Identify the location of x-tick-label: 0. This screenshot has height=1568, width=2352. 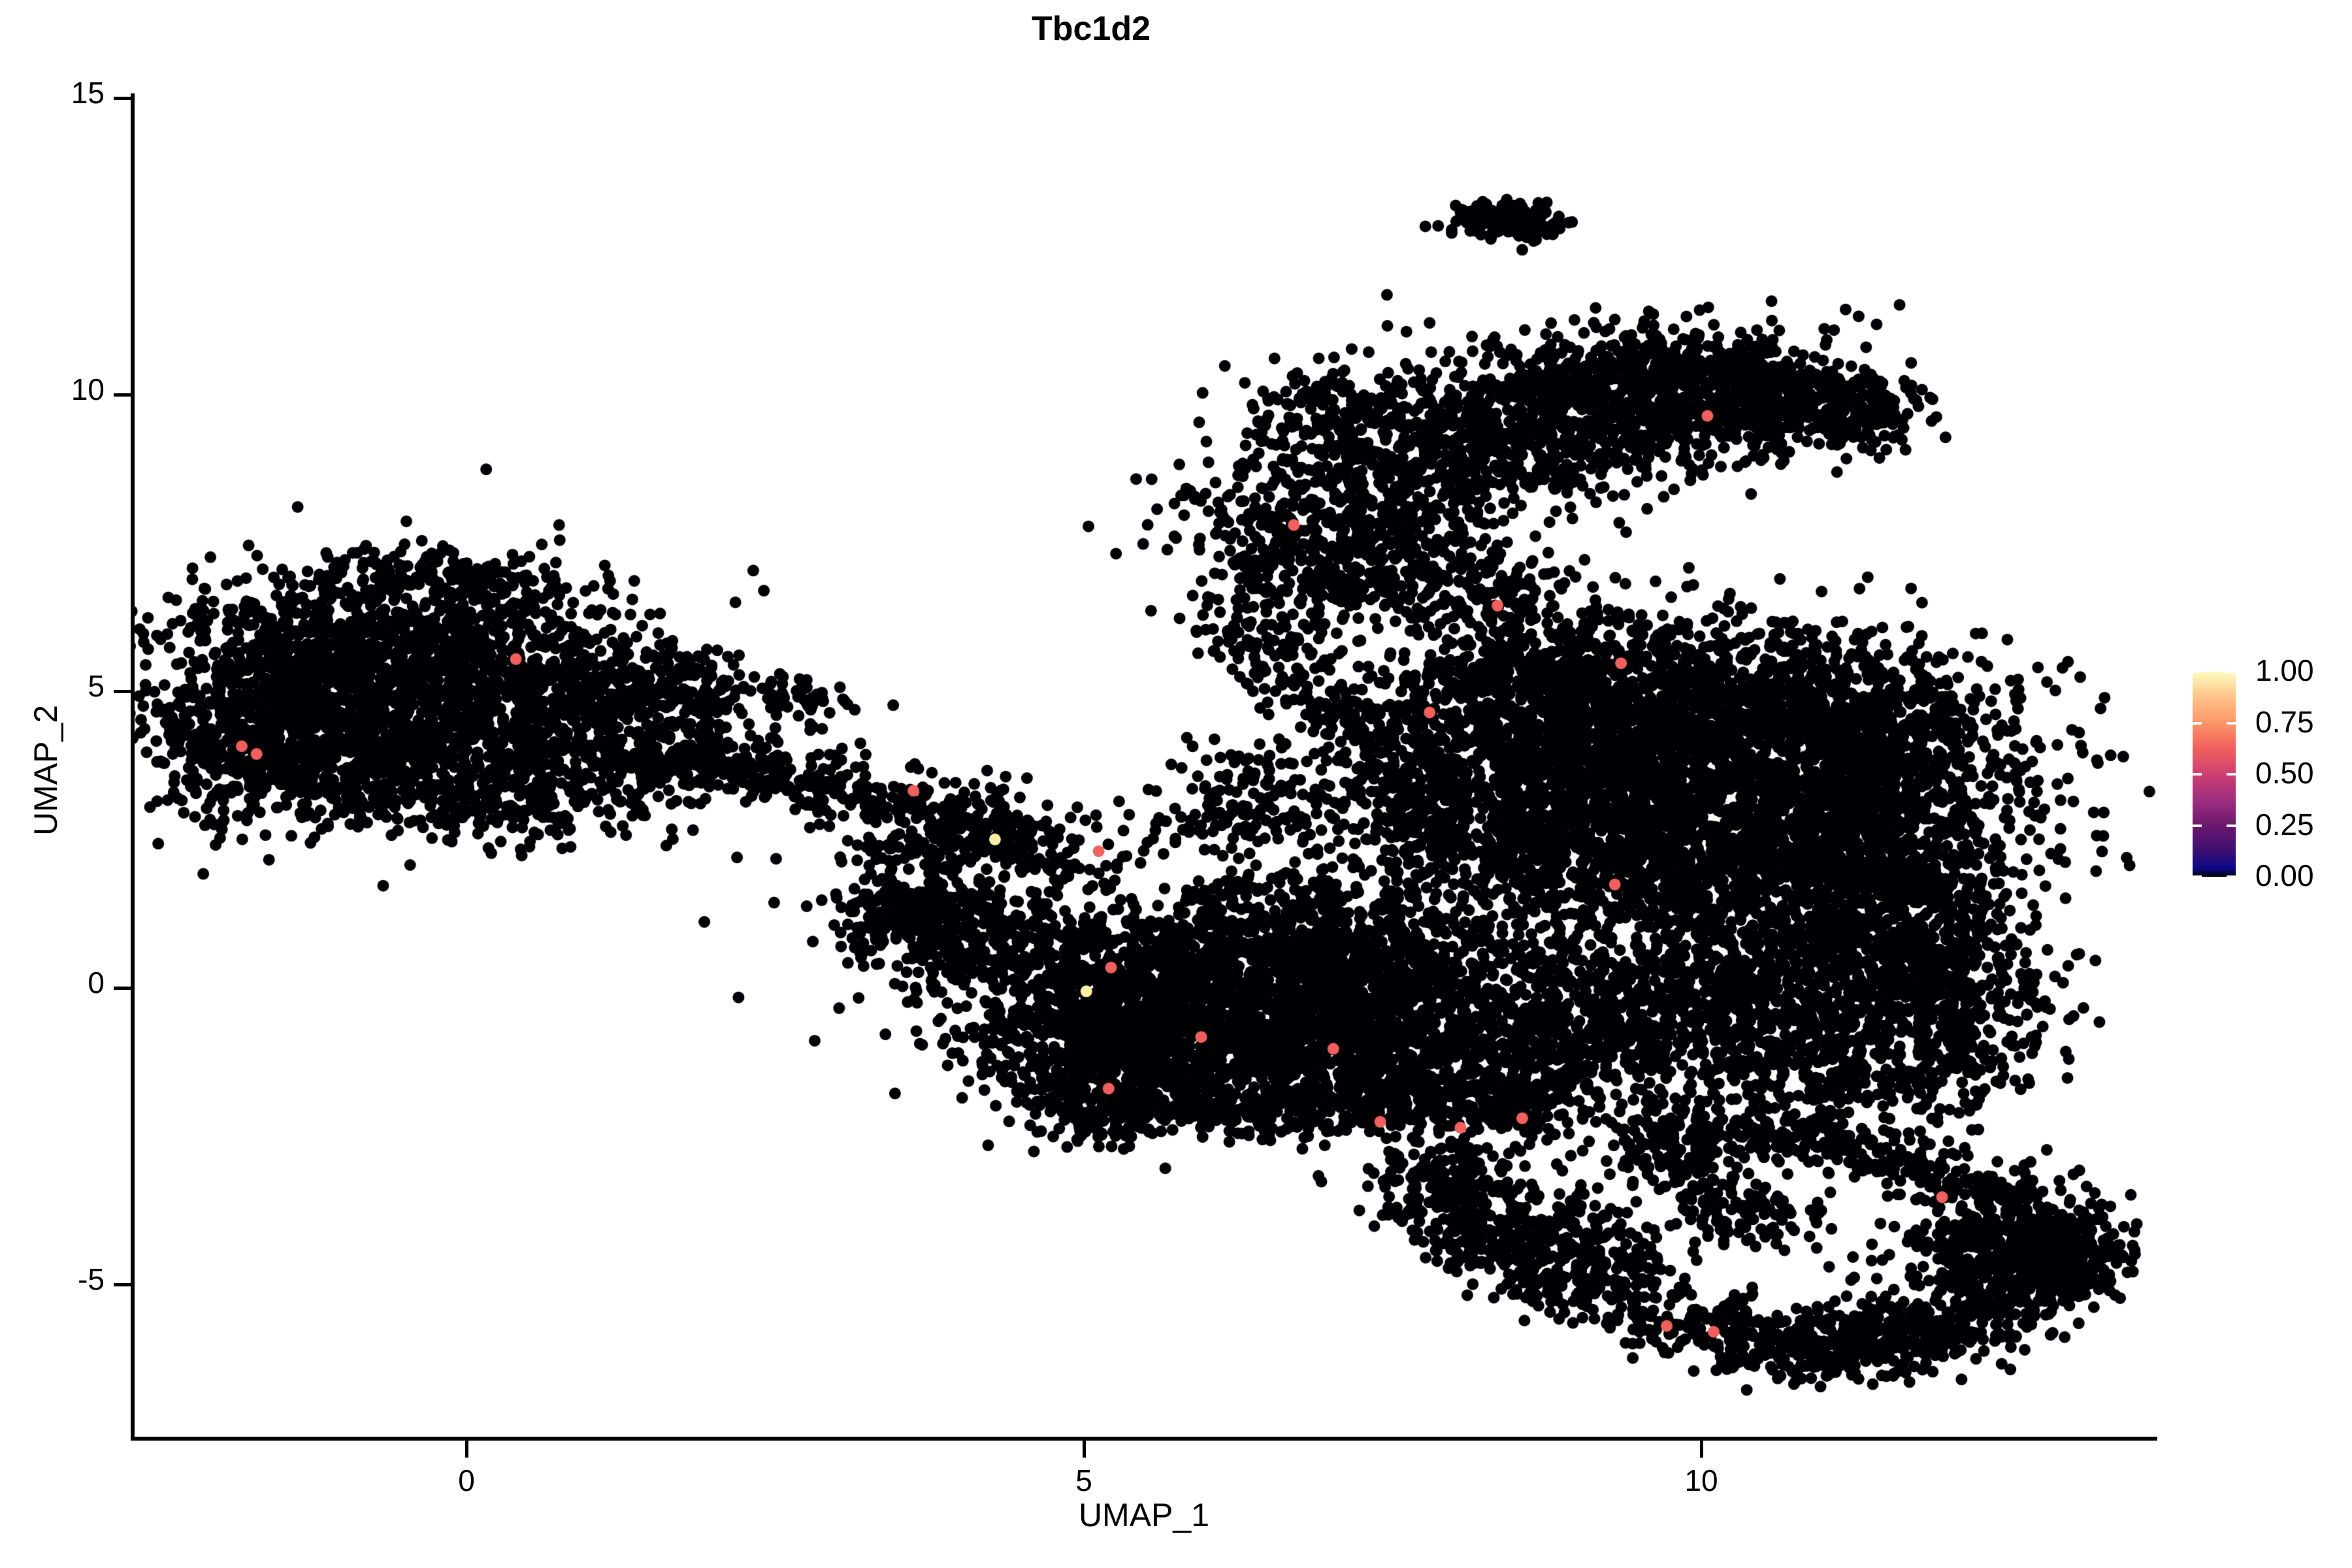
(466, 1480).